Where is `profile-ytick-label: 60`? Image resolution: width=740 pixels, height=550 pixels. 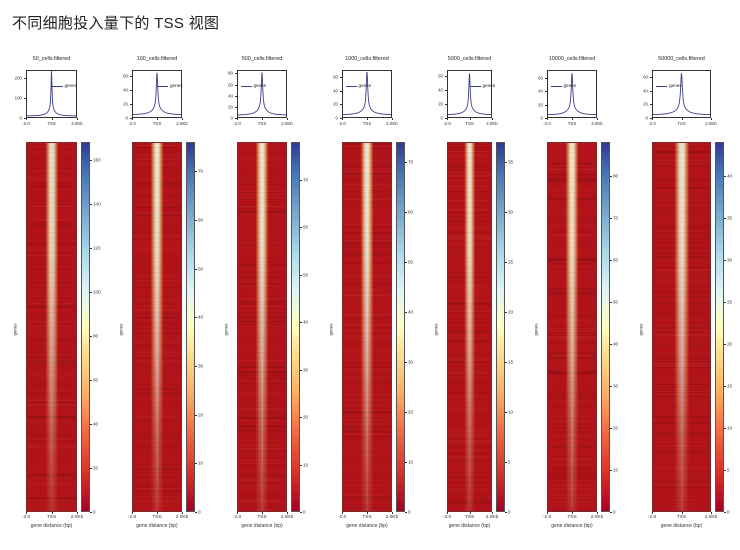 profile-ytick-label: 60 is located at coordinates (125, 76).